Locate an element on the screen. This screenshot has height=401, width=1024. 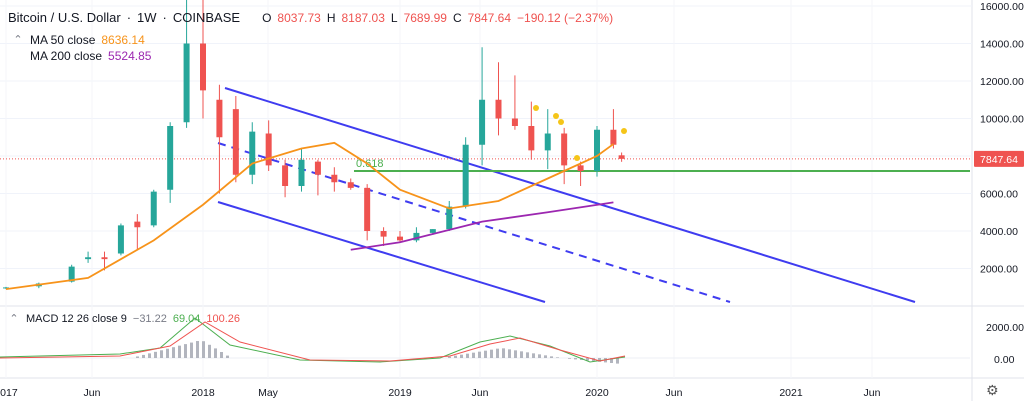
high-value: 8187.03 is located at coordinates (363, 18).